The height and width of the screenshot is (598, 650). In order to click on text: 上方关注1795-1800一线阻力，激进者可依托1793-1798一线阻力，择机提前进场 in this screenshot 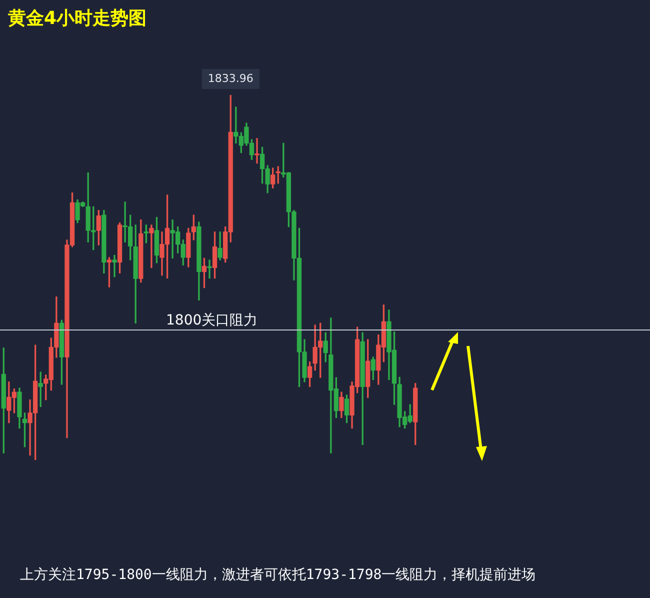, I will do `click(278, 575)`.